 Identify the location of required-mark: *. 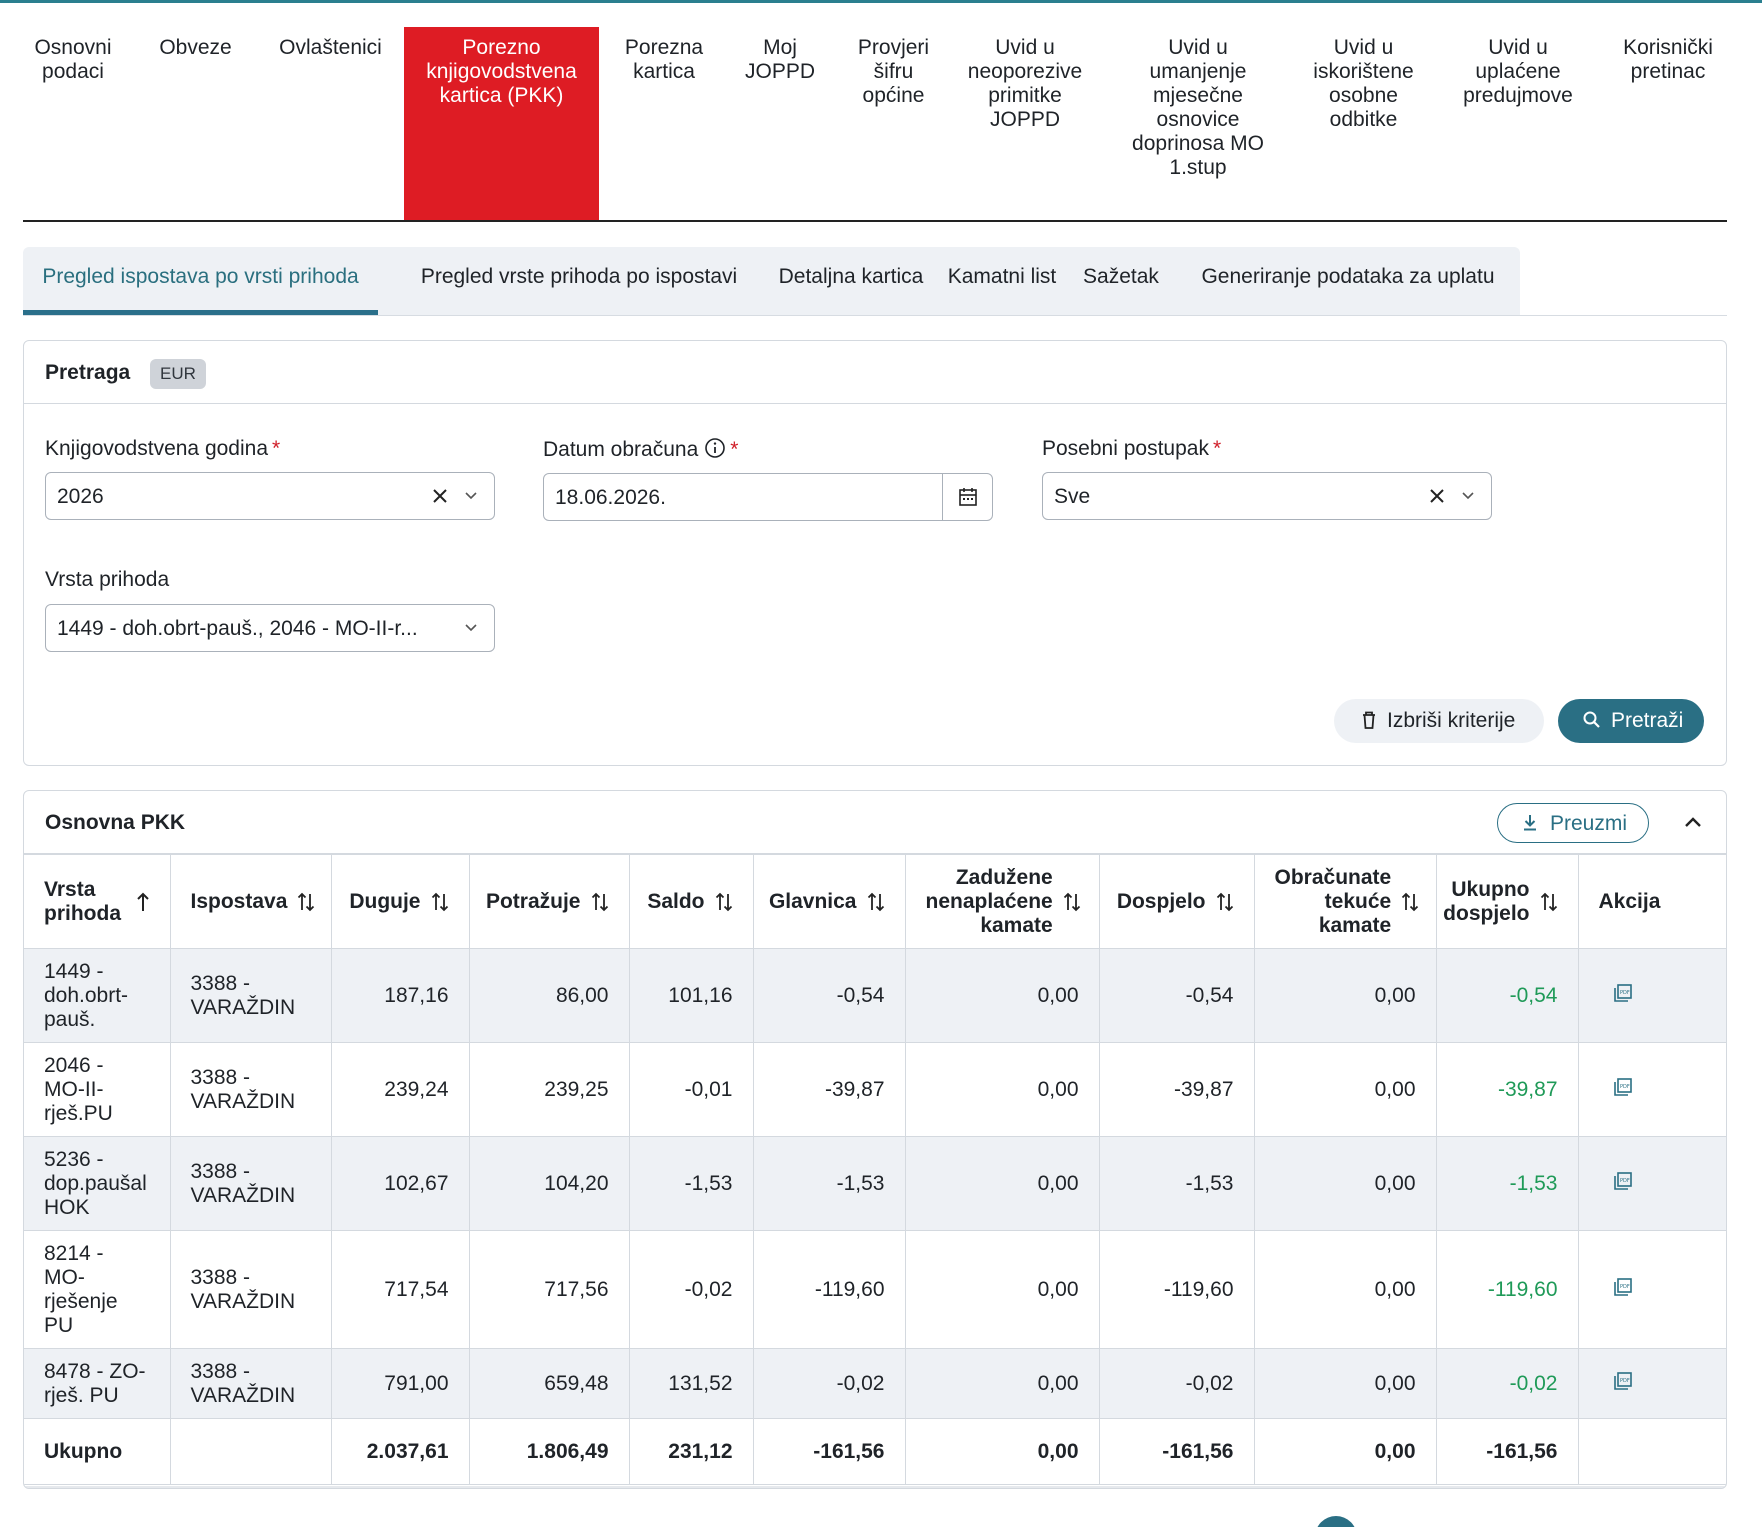
(276, 448).